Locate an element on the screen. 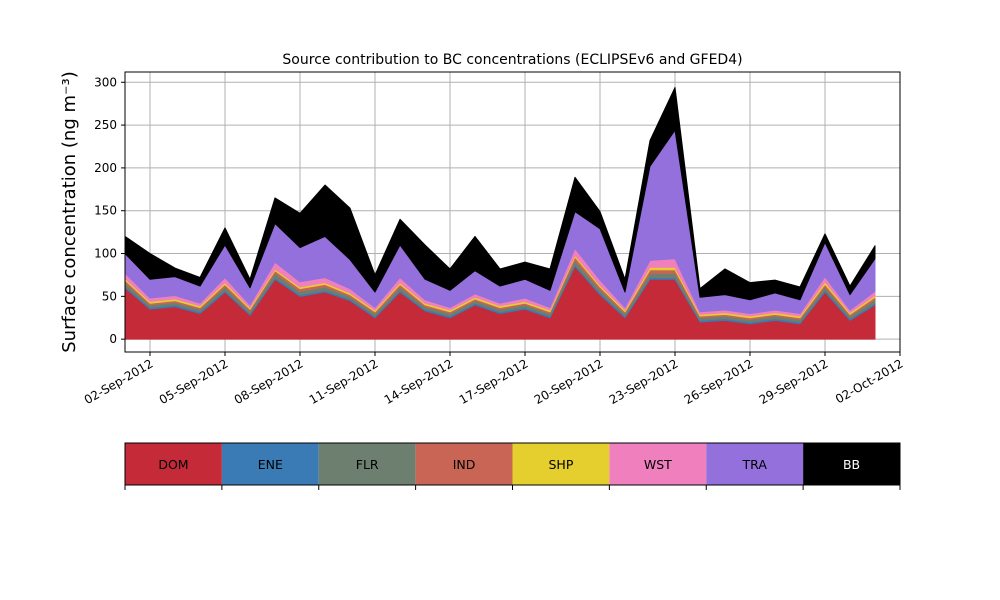  x-tick-label: 02-Sep-2012 is located at coordinates (119, 381).